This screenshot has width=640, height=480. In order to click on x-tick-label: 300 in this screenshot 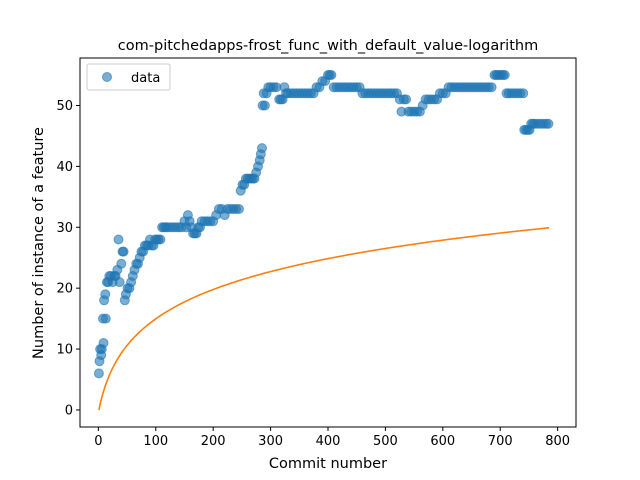, I will do `click(270, 441)`.